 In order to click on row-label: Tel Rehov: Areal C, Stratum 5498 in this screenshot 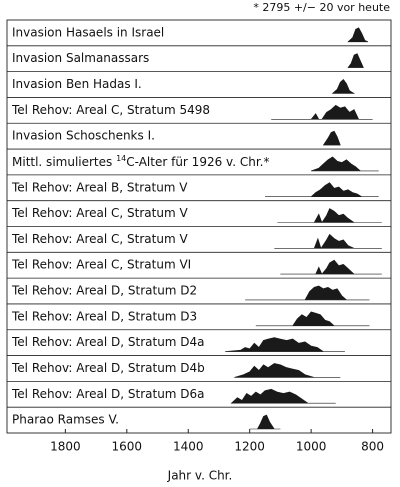, I will do `click(110, 110)`.